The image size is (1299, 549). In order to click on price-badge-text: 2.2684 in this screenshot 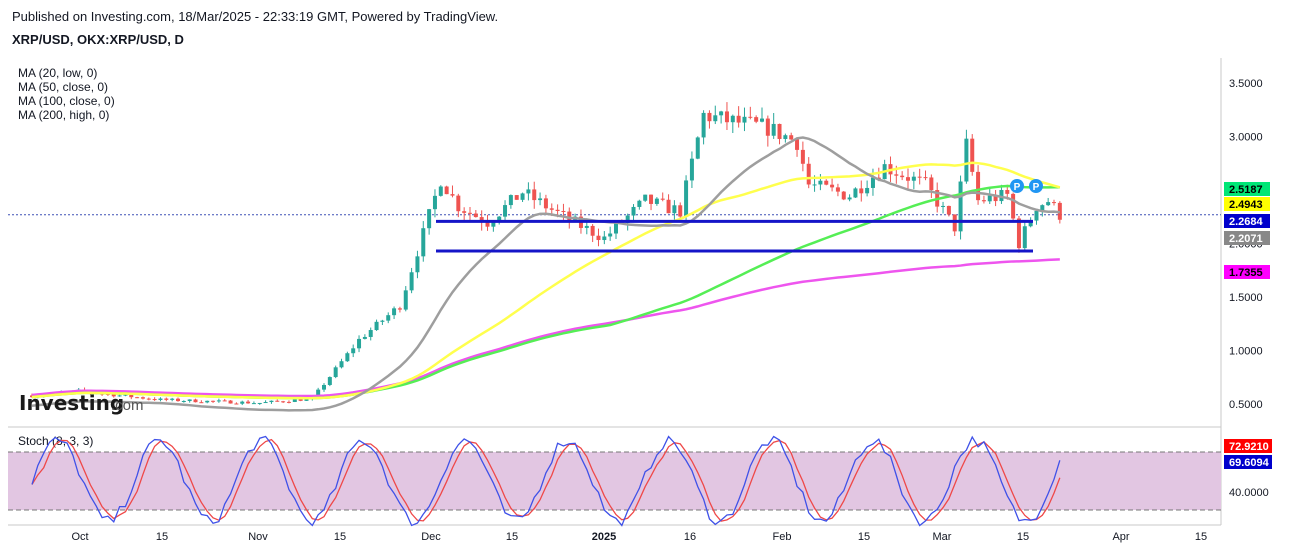, I will do `click(1246, 222)`.